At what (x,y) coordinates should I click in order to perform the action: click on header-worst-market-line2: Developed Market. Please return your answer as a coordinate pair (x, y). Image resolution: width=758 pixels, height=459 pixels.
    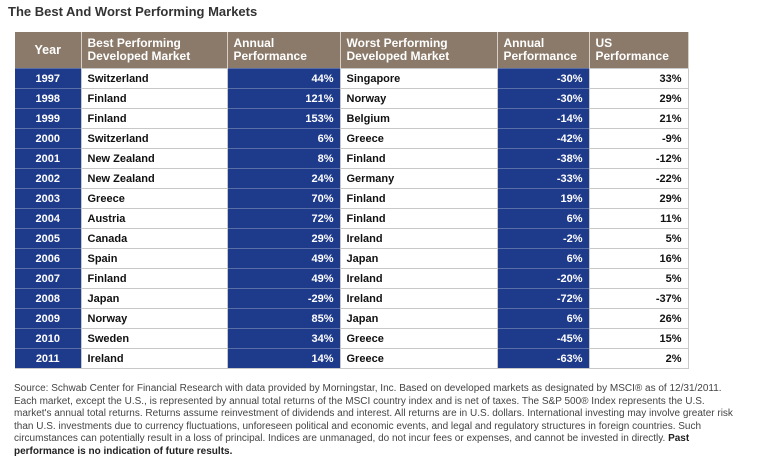
    Looking at the image, I should click on (398, 56).